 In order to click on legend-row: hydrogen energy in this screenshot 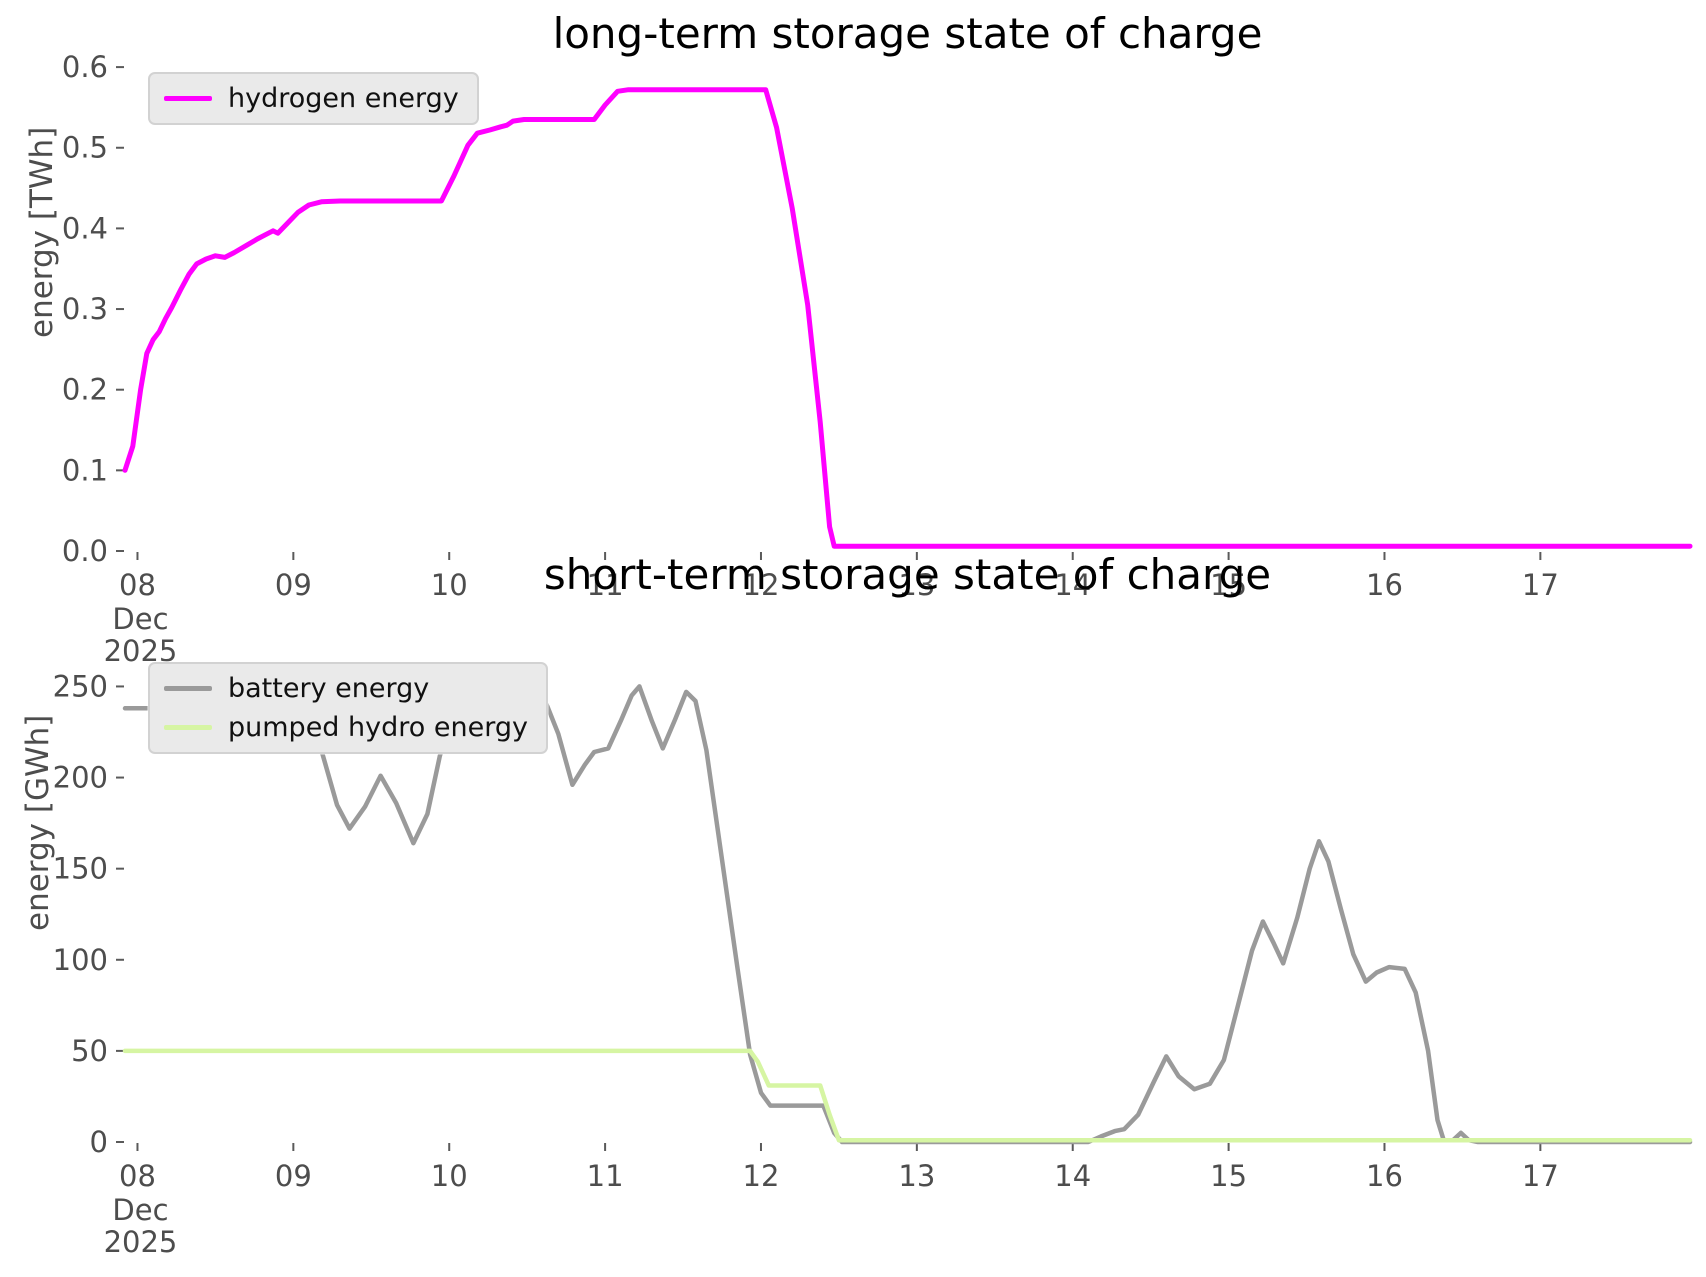, I will do `click(311, 98)`.